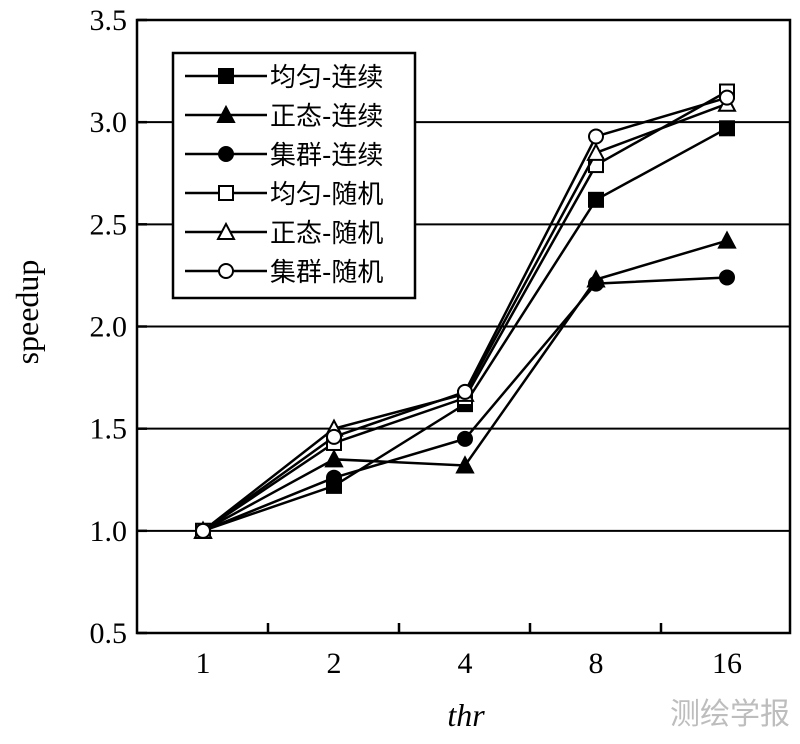  I want to click on y-tick-label-1: 1.0, so click(109, 531).